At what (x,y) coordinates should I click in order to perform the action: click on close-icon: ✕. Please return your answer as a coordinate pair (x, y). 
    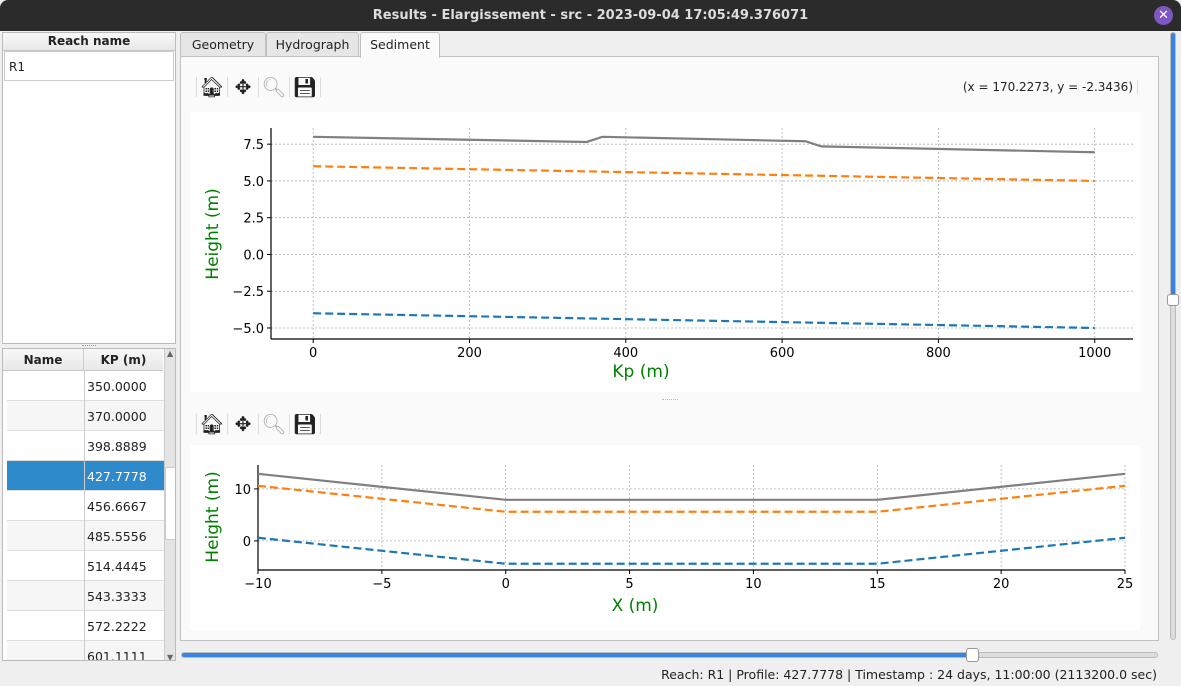
    Looking at the image, I should click on (1163, 15).